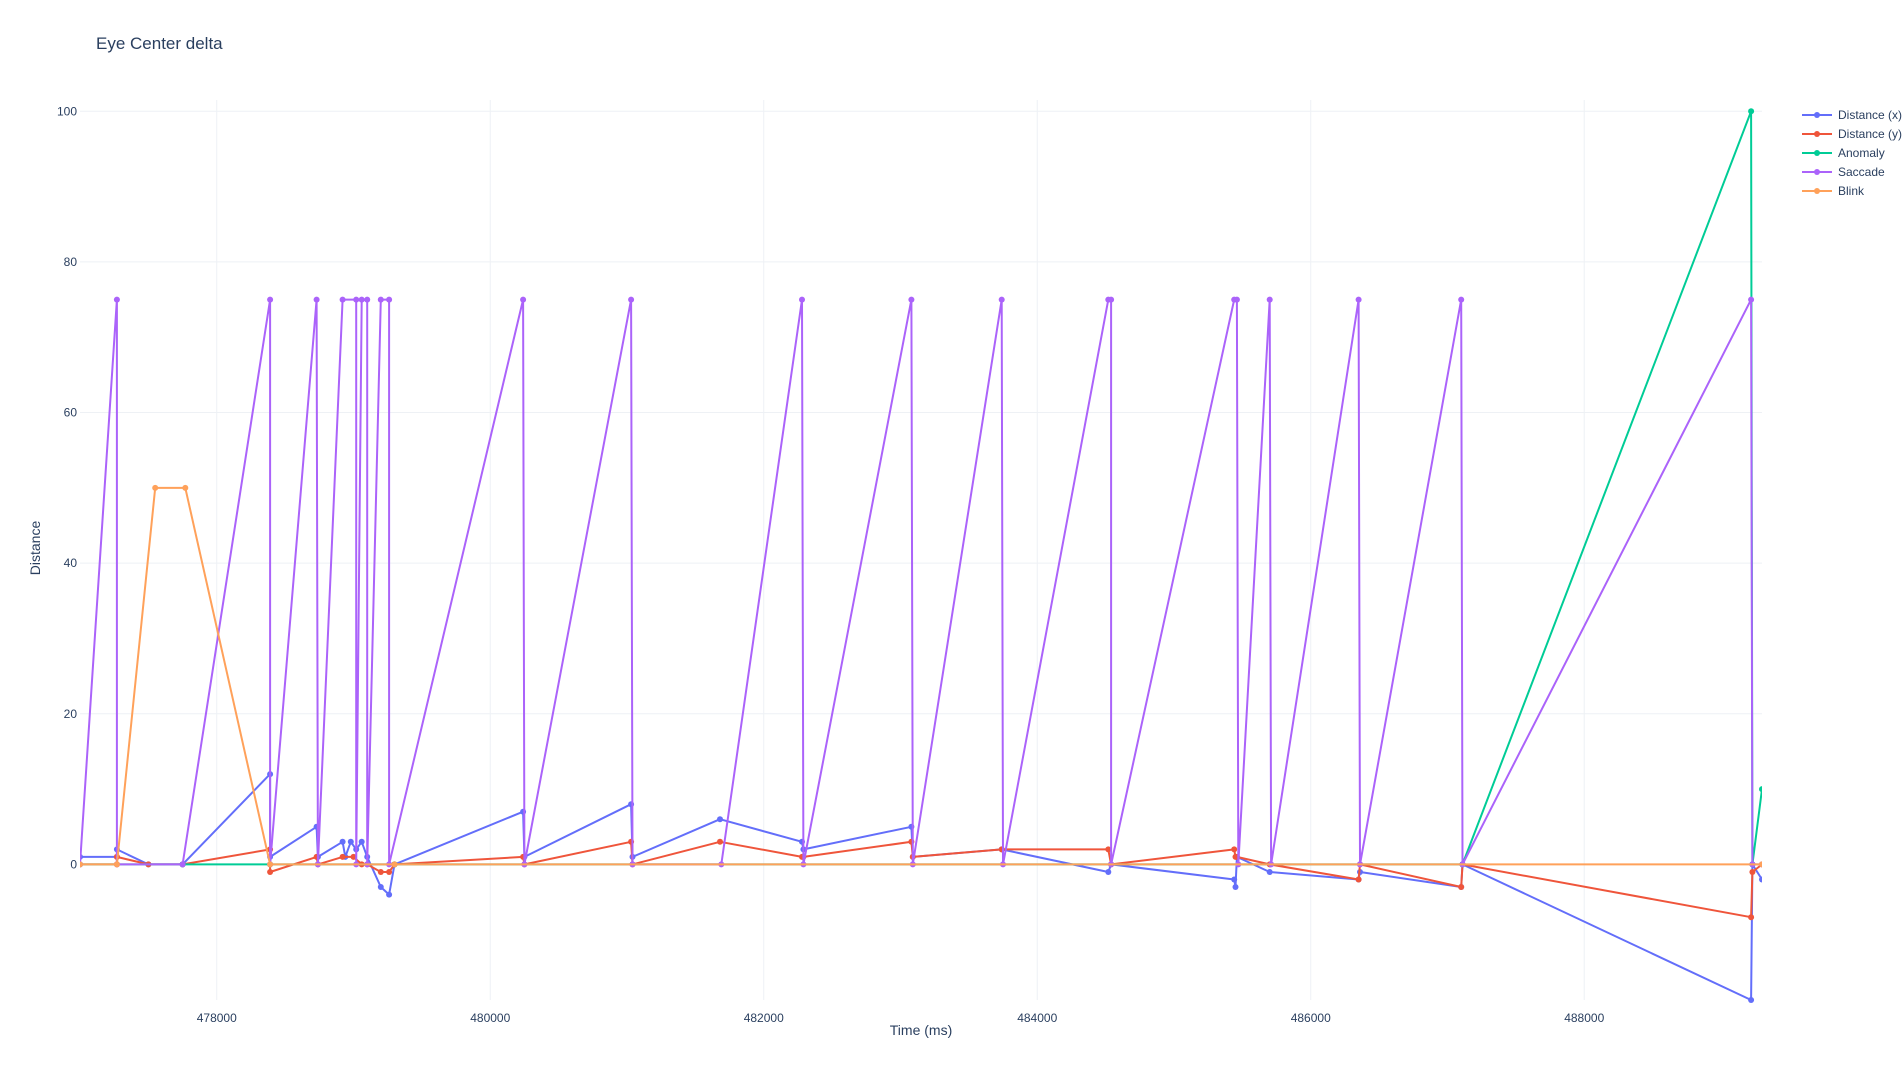 The image size is (1904, 1070). Describe the element at coordinates (1311, 1018) in the screenshot. I see `x-tick-label: 486000` at that location.